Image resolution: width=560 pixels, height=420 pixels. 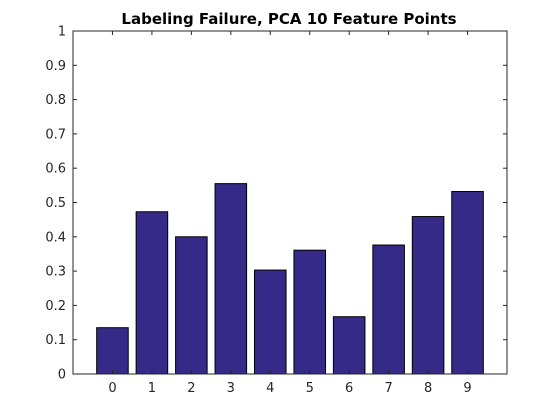 What do you see at coordinates (55, 272) in the screenshot?
I see `y-tick-label-0.3: 0.3` at bounding box center [55, 272].